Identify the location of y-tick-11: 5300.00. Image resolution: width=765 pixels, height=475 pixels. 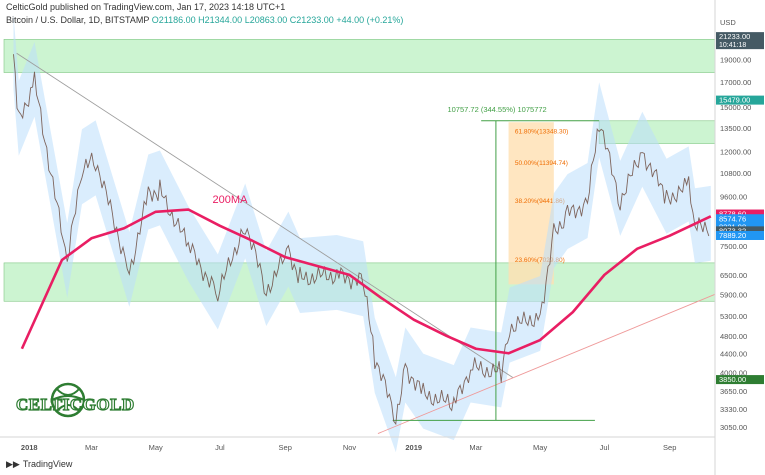
(733, 316).